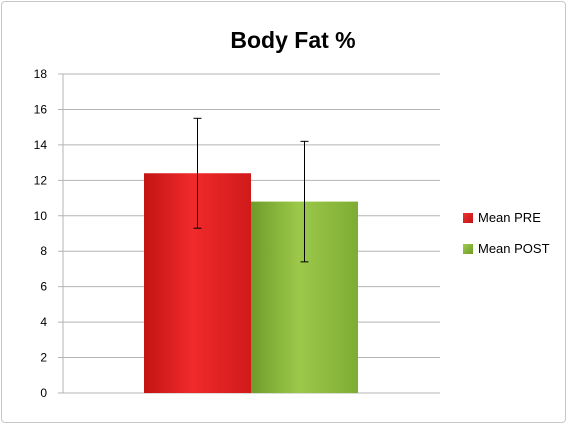 The width and height of the screenshot is (567, 423). Describe the element at coordinates (43, 393) in the screenshot. I see `y-tick-label: 0` at that location.